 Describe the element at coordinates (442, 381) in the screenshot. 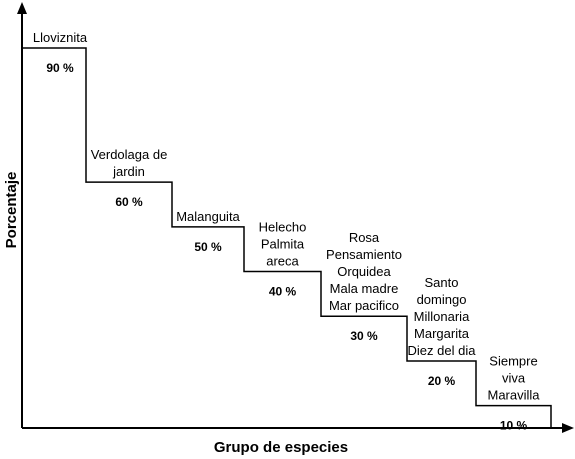

I see `step-value-label: 20 %` at that location.